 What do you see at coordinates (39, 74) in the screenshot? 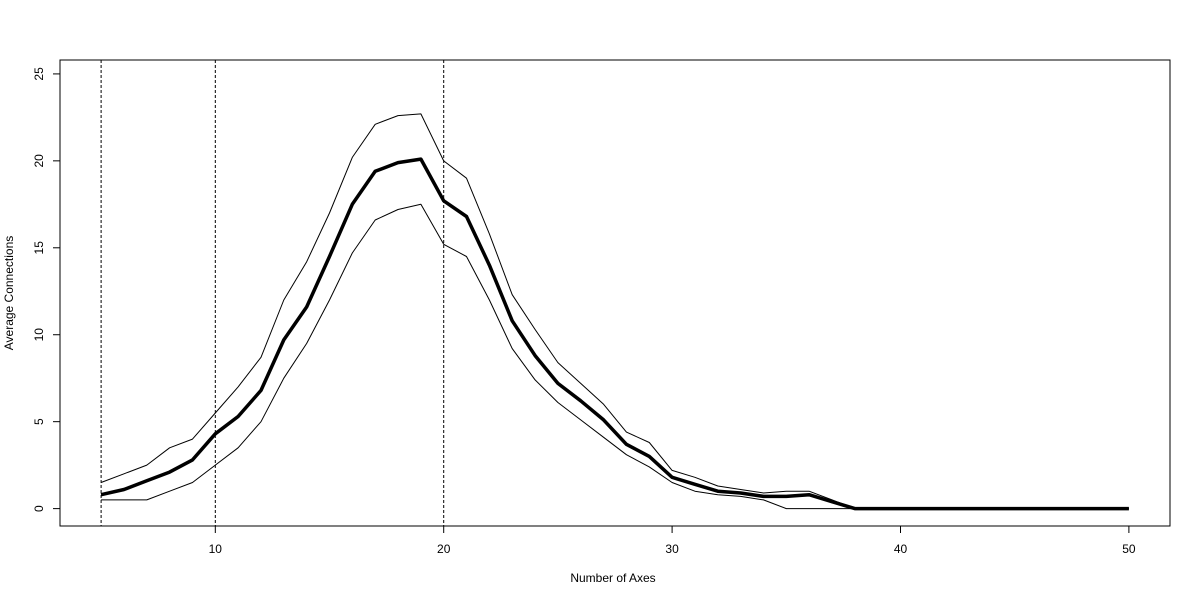
I see `y-tick-label-25: 25` at bounding box center [39, 74].